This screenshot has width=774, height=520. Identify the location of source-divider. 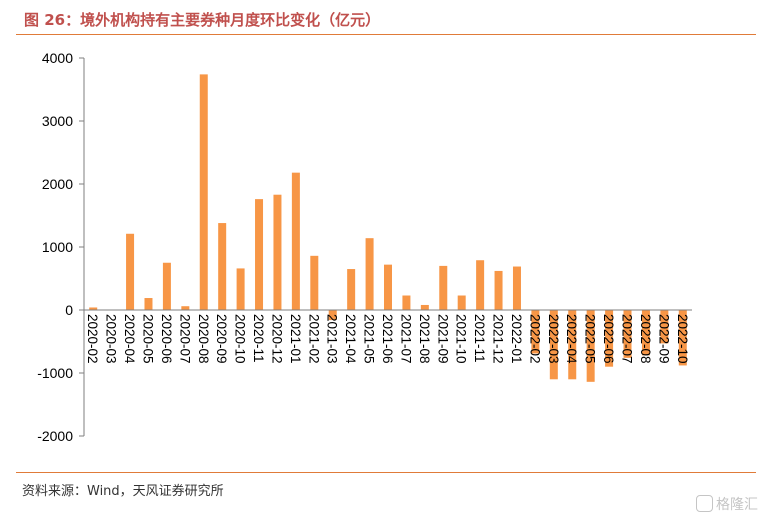
(386, 472).